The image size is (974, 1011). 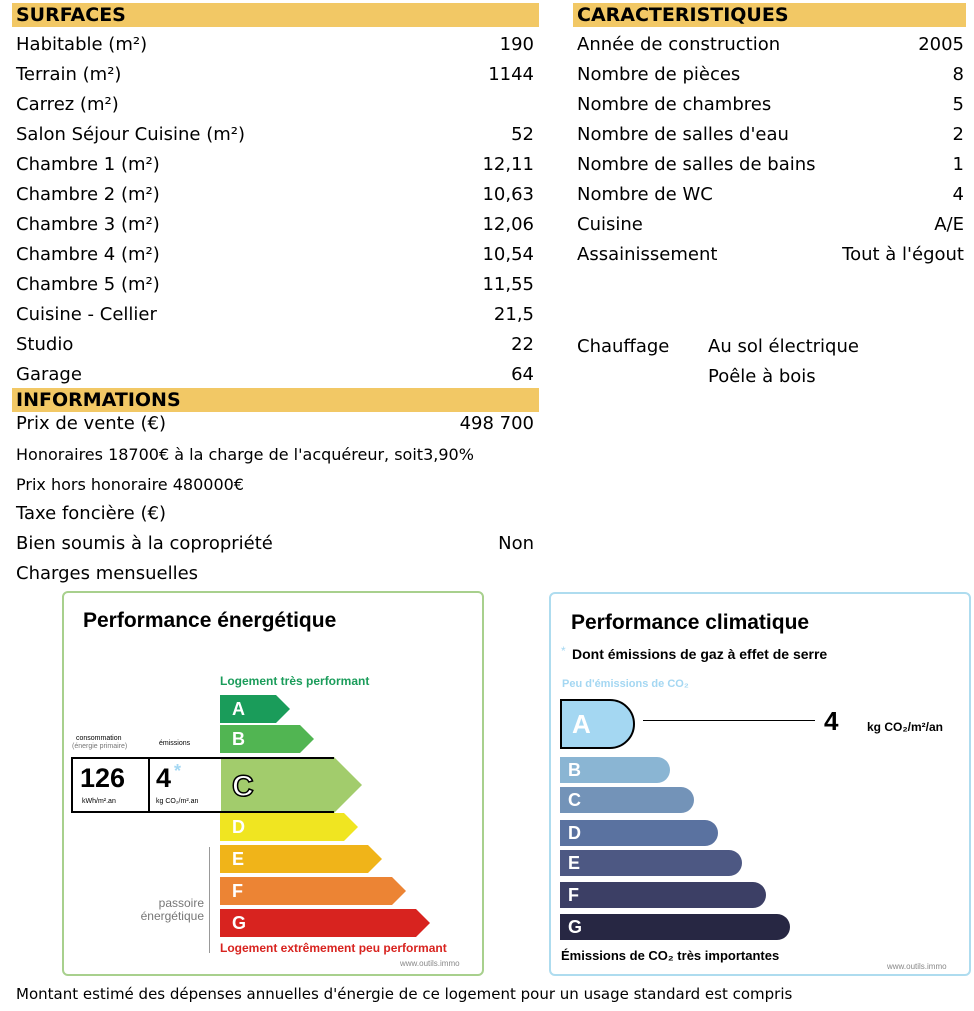 What do you see at coordinates (958, 164) in the screenshot?
I see `caracteristiques-row-value: 1` at bounding box center [958, 164].